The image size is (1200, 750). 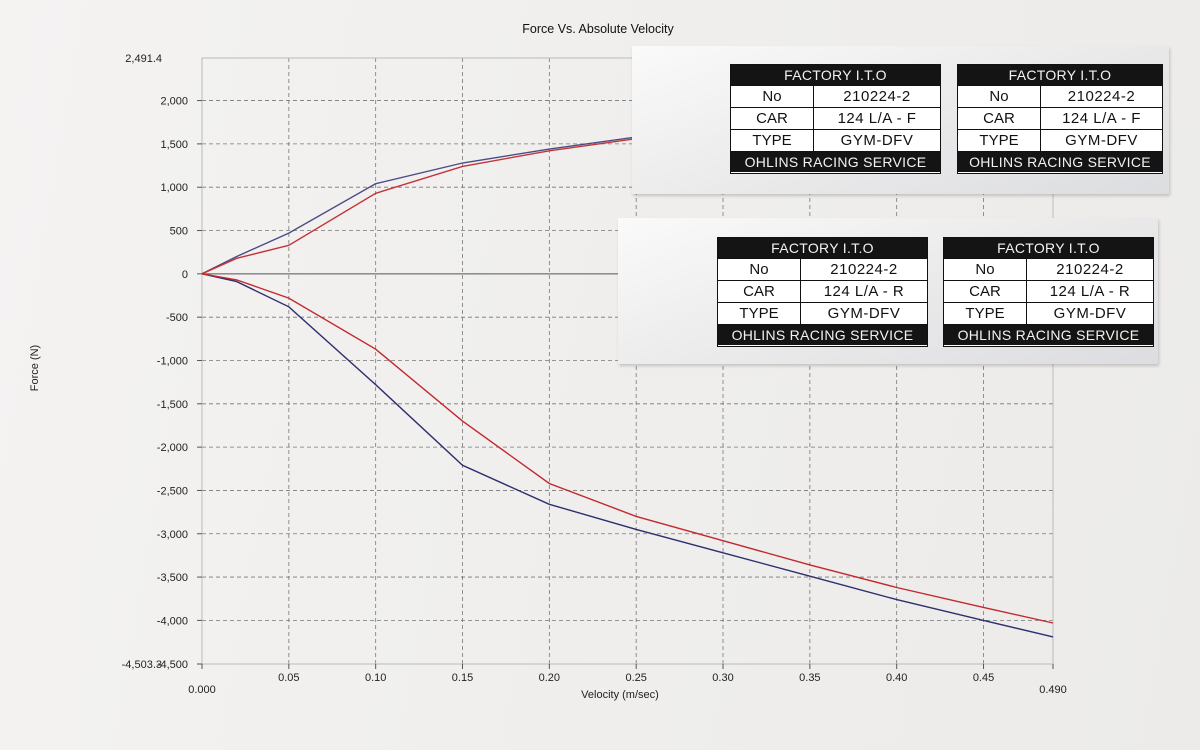 What do you see at coordinates (179, 232) in the screenshot?
I see `y-tick-label: 500` at bounding box center [179, 232].